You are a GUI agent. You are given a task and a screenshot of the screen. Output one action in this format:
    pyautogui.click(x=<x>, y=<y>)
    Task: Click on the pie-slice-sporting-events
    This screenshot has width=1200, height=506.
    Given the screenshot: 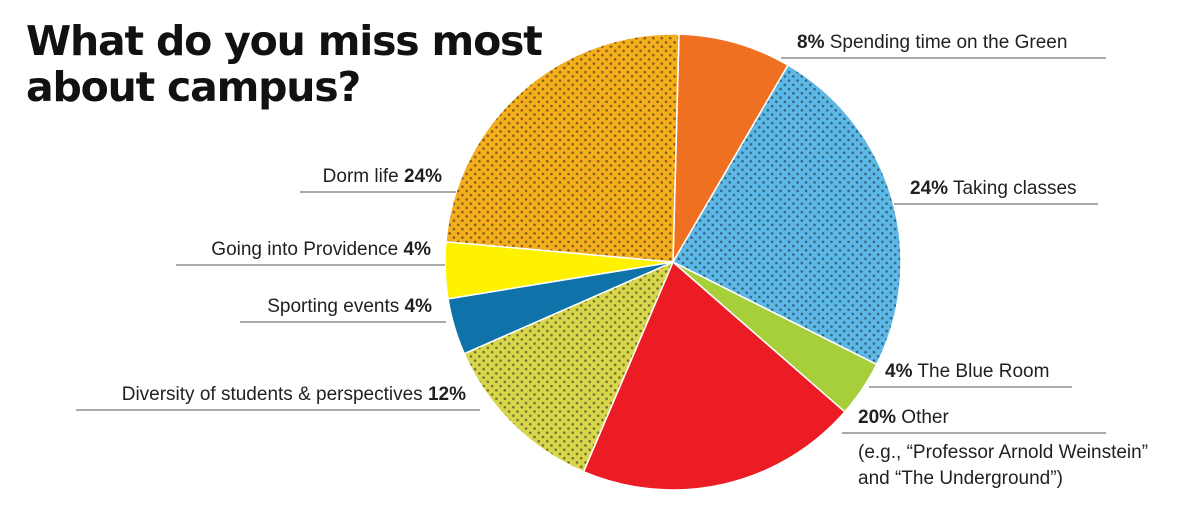 What is the action you would take?
    pyautogui.click(x=560, y=308)
    